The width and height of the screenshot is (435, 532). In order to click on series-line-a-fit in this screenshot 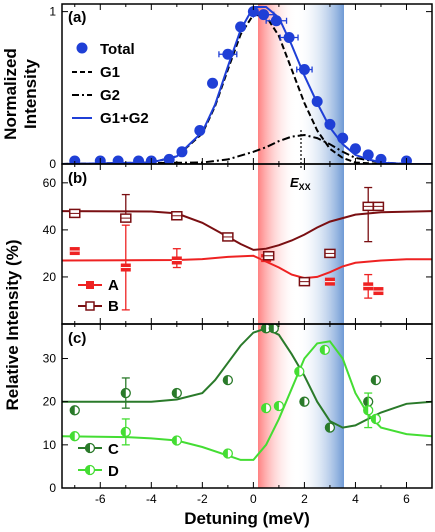, I will do `click(247, 267)`.